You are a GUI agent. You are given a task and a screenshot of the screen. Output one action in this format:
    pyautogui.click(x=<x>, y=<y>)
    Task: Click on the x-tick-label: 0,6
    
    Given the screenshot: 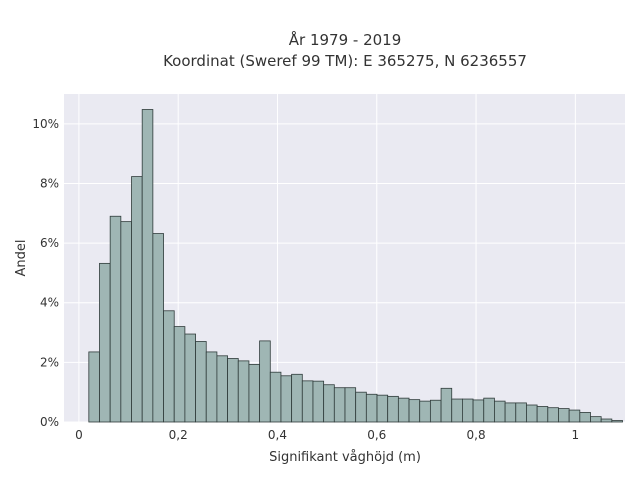 What is the action you would take?
    pyautogui.click(x=376, y=435)
    